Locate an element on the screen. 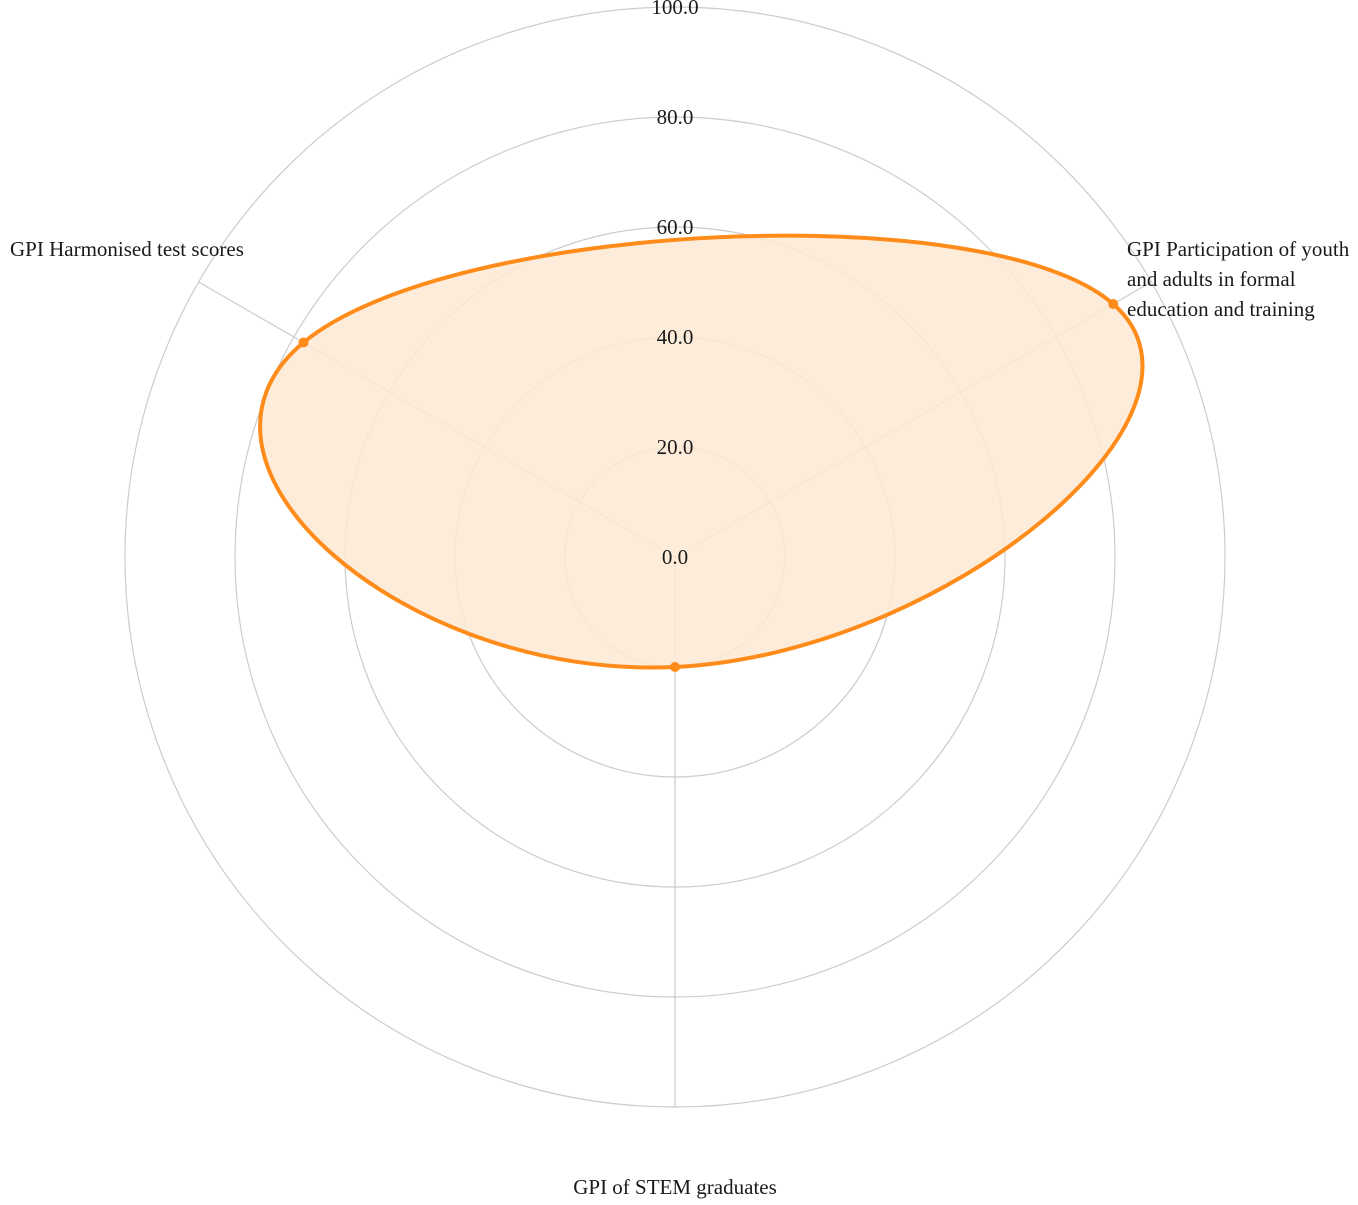 This screenshot has width=1358, height=1205. axis-label-test-scores: GPI Harmonised test scores is located at coordinates (127, 249).